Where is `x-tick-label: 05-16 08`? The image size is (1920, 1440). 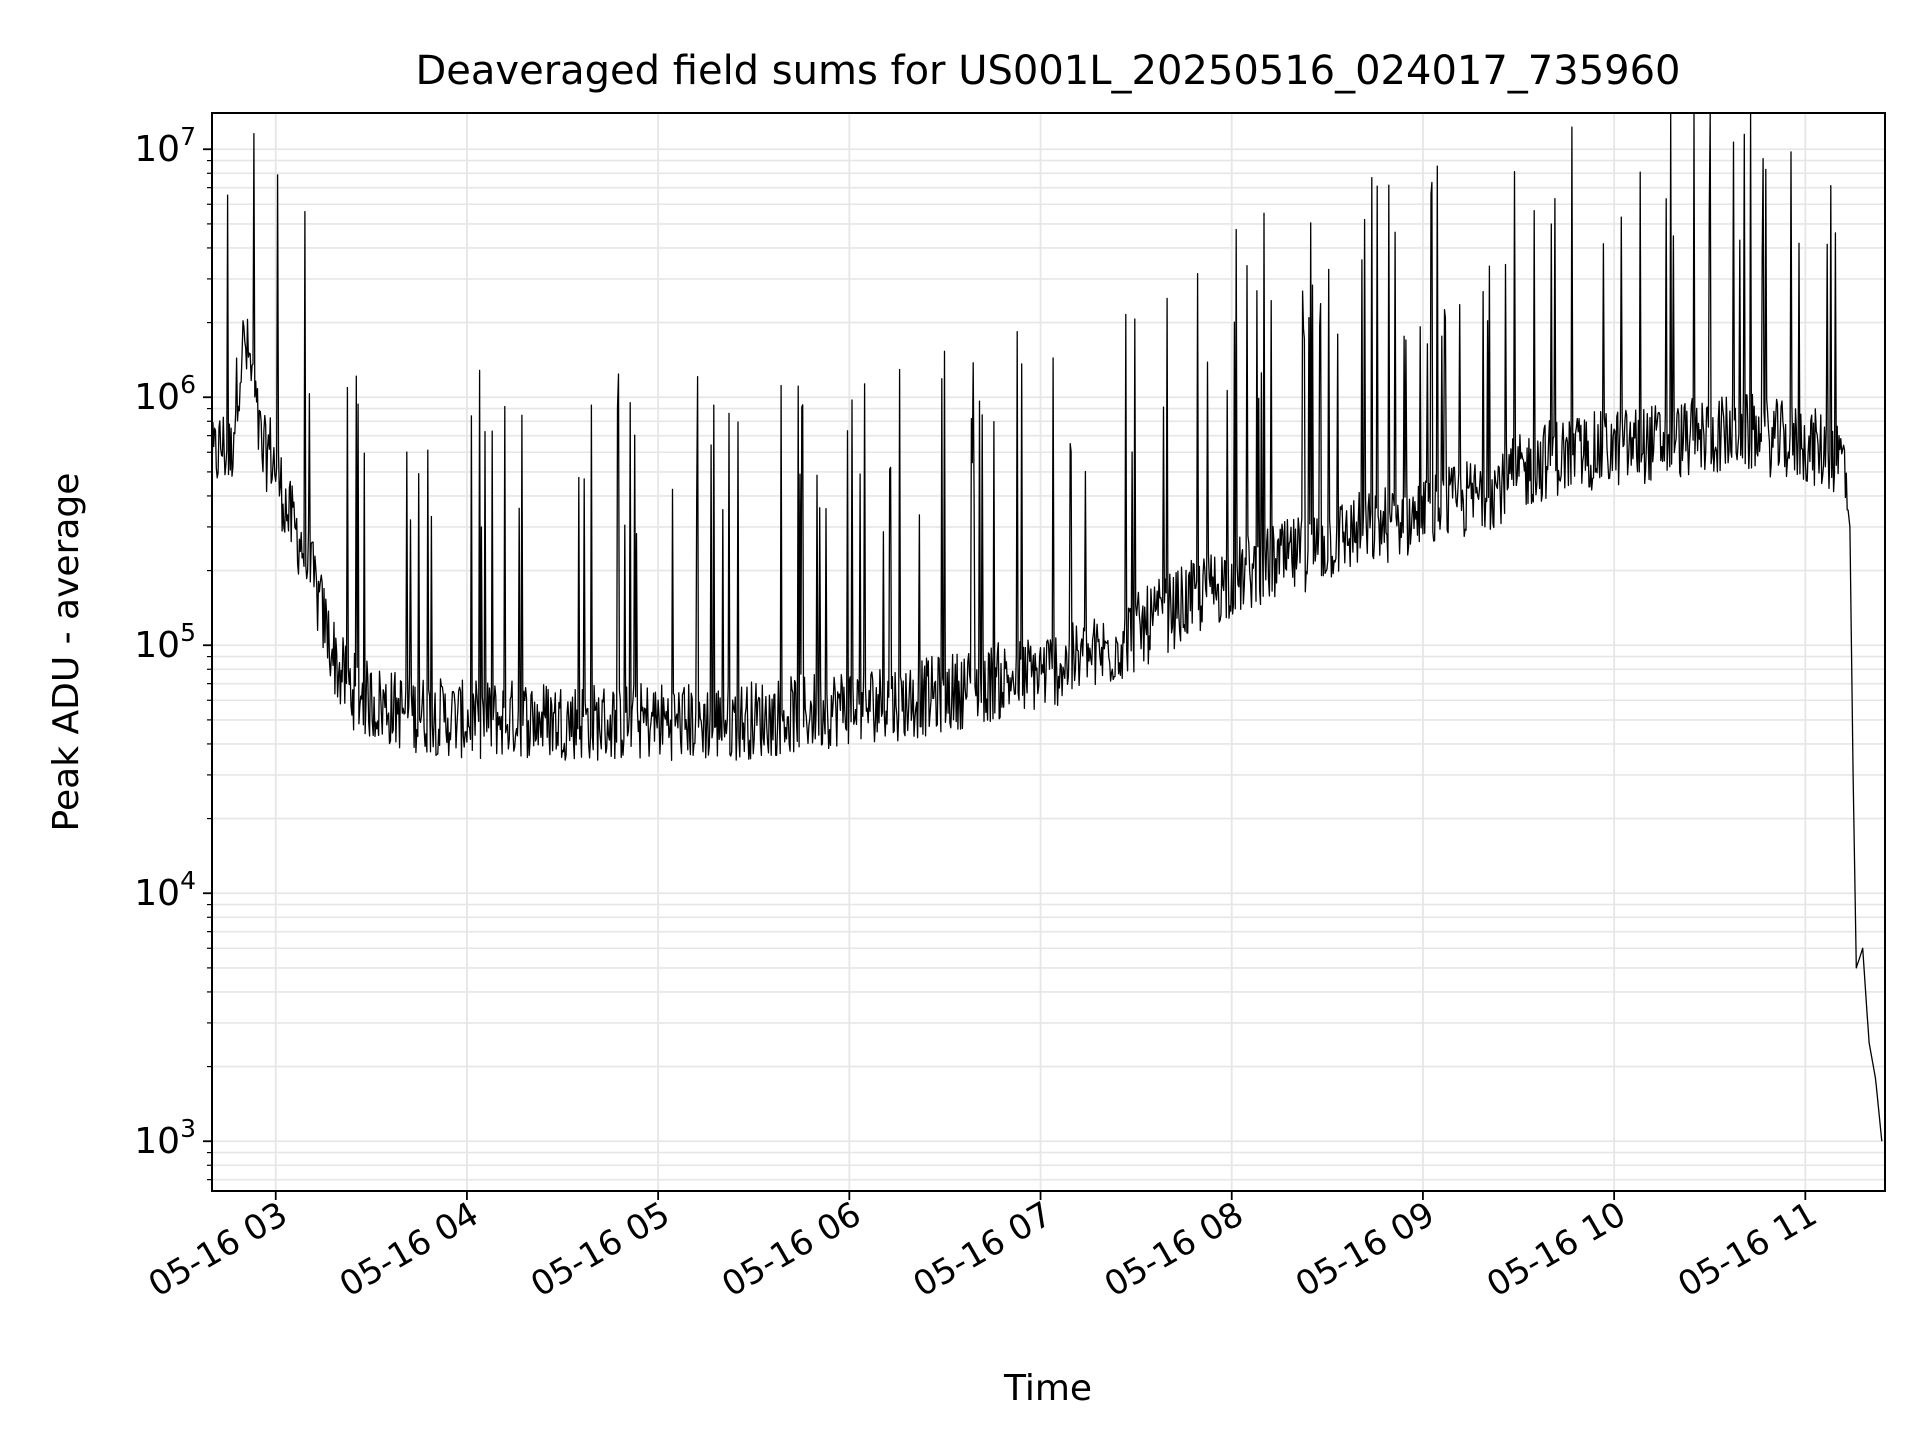
x-tick-label: 05-16 08 is located at coordinates (1174, 1249).